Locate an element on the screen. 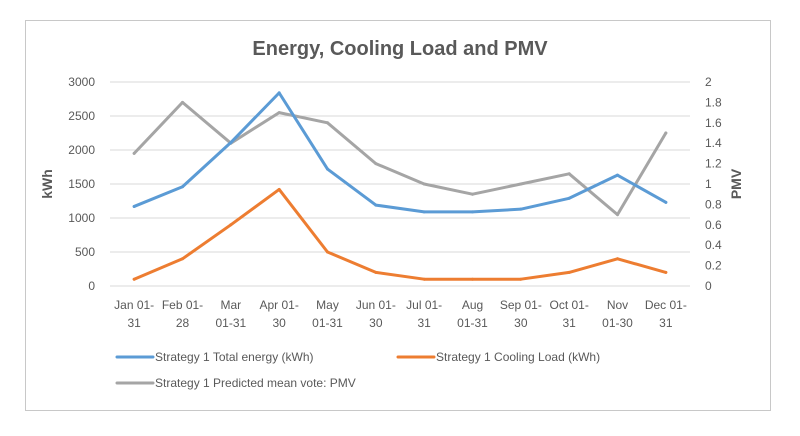  x-tick-label-line: Jan 01- is located at coordinates (134, 305).